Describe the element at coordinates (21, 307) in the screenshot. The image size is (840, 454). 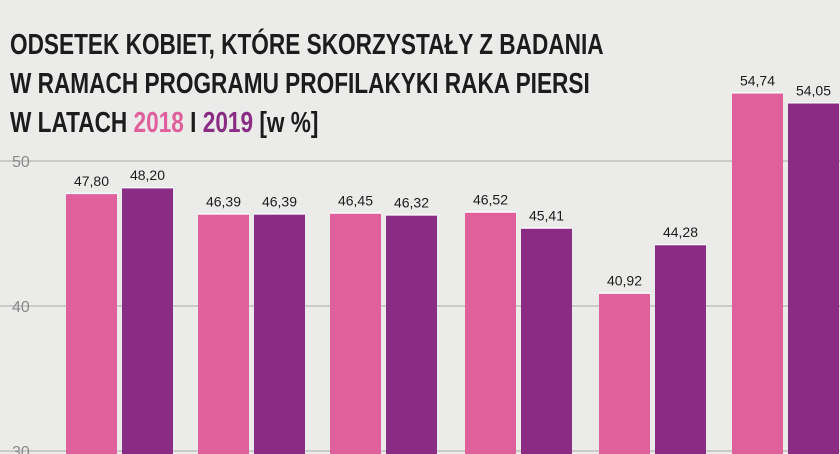
I see `y-tick-label: 40` at that location.